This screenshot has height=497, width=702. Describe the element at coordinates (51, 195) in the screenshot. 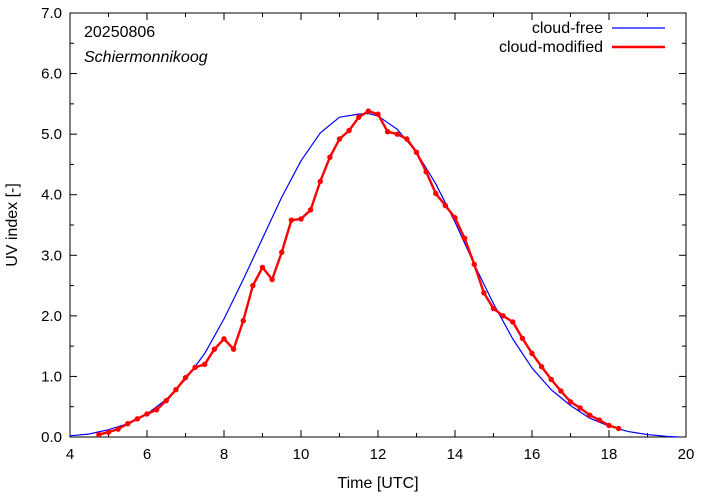

I see `y-tick-label: 4.0` at that location.